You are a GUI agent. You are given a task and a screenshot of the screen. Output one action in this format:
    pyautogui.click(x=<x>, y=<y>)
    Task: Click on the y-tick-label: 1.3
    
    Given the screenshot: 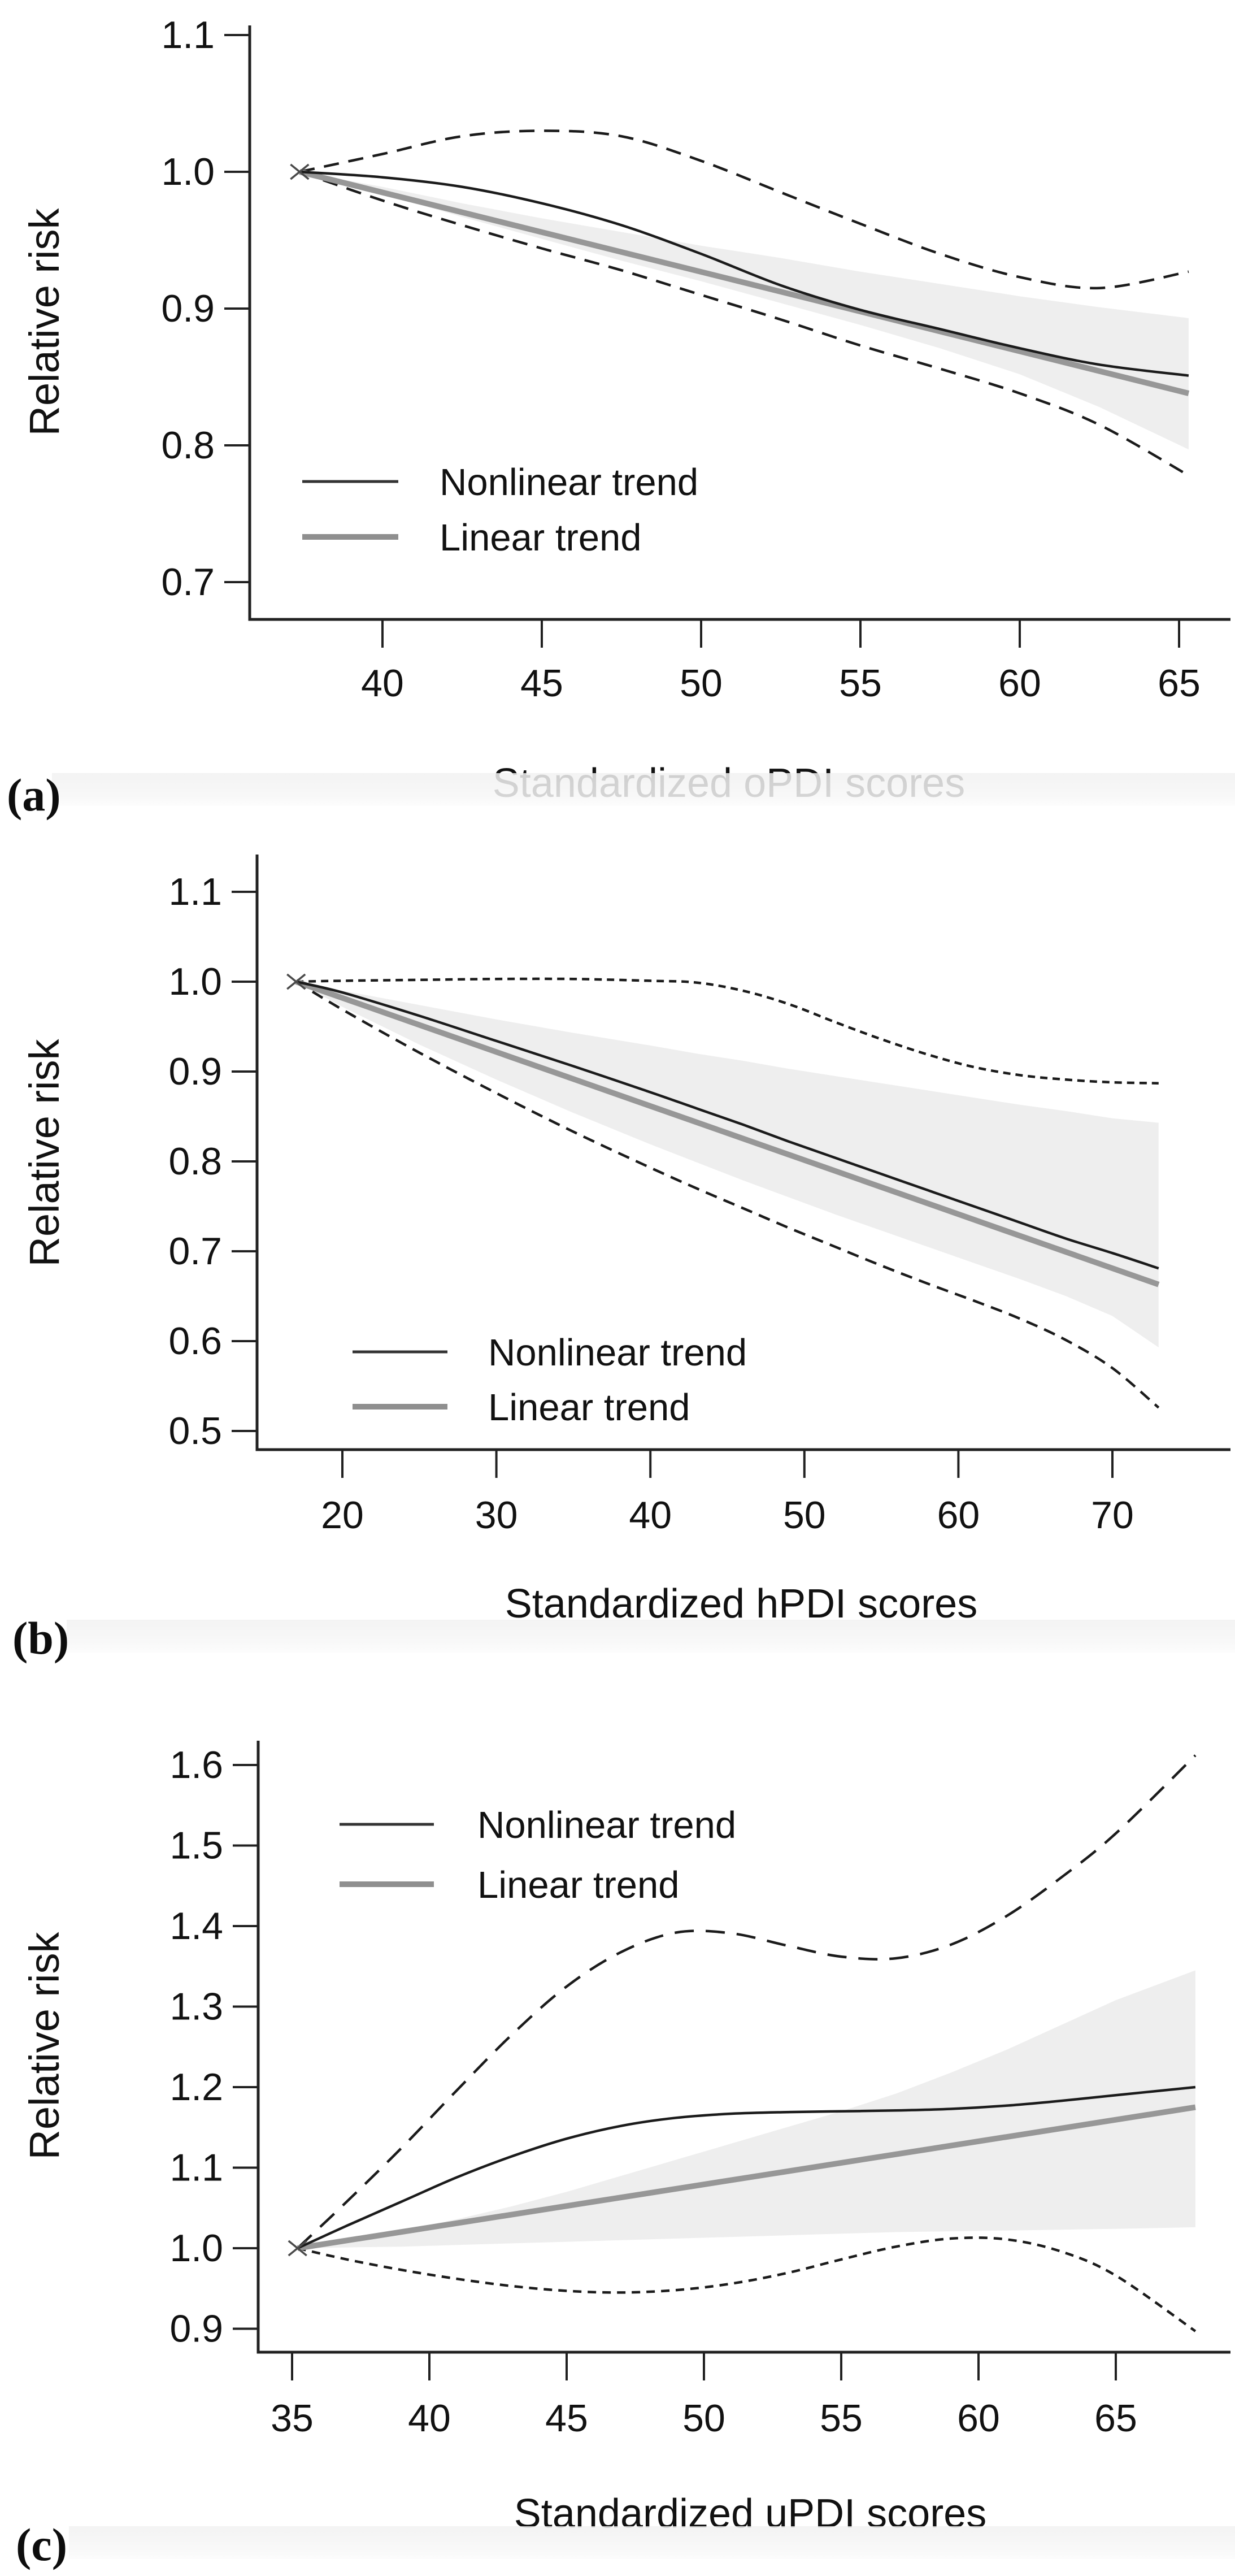 What is the action you would take?
    pyautogui.click(x=196, y=2006)
    